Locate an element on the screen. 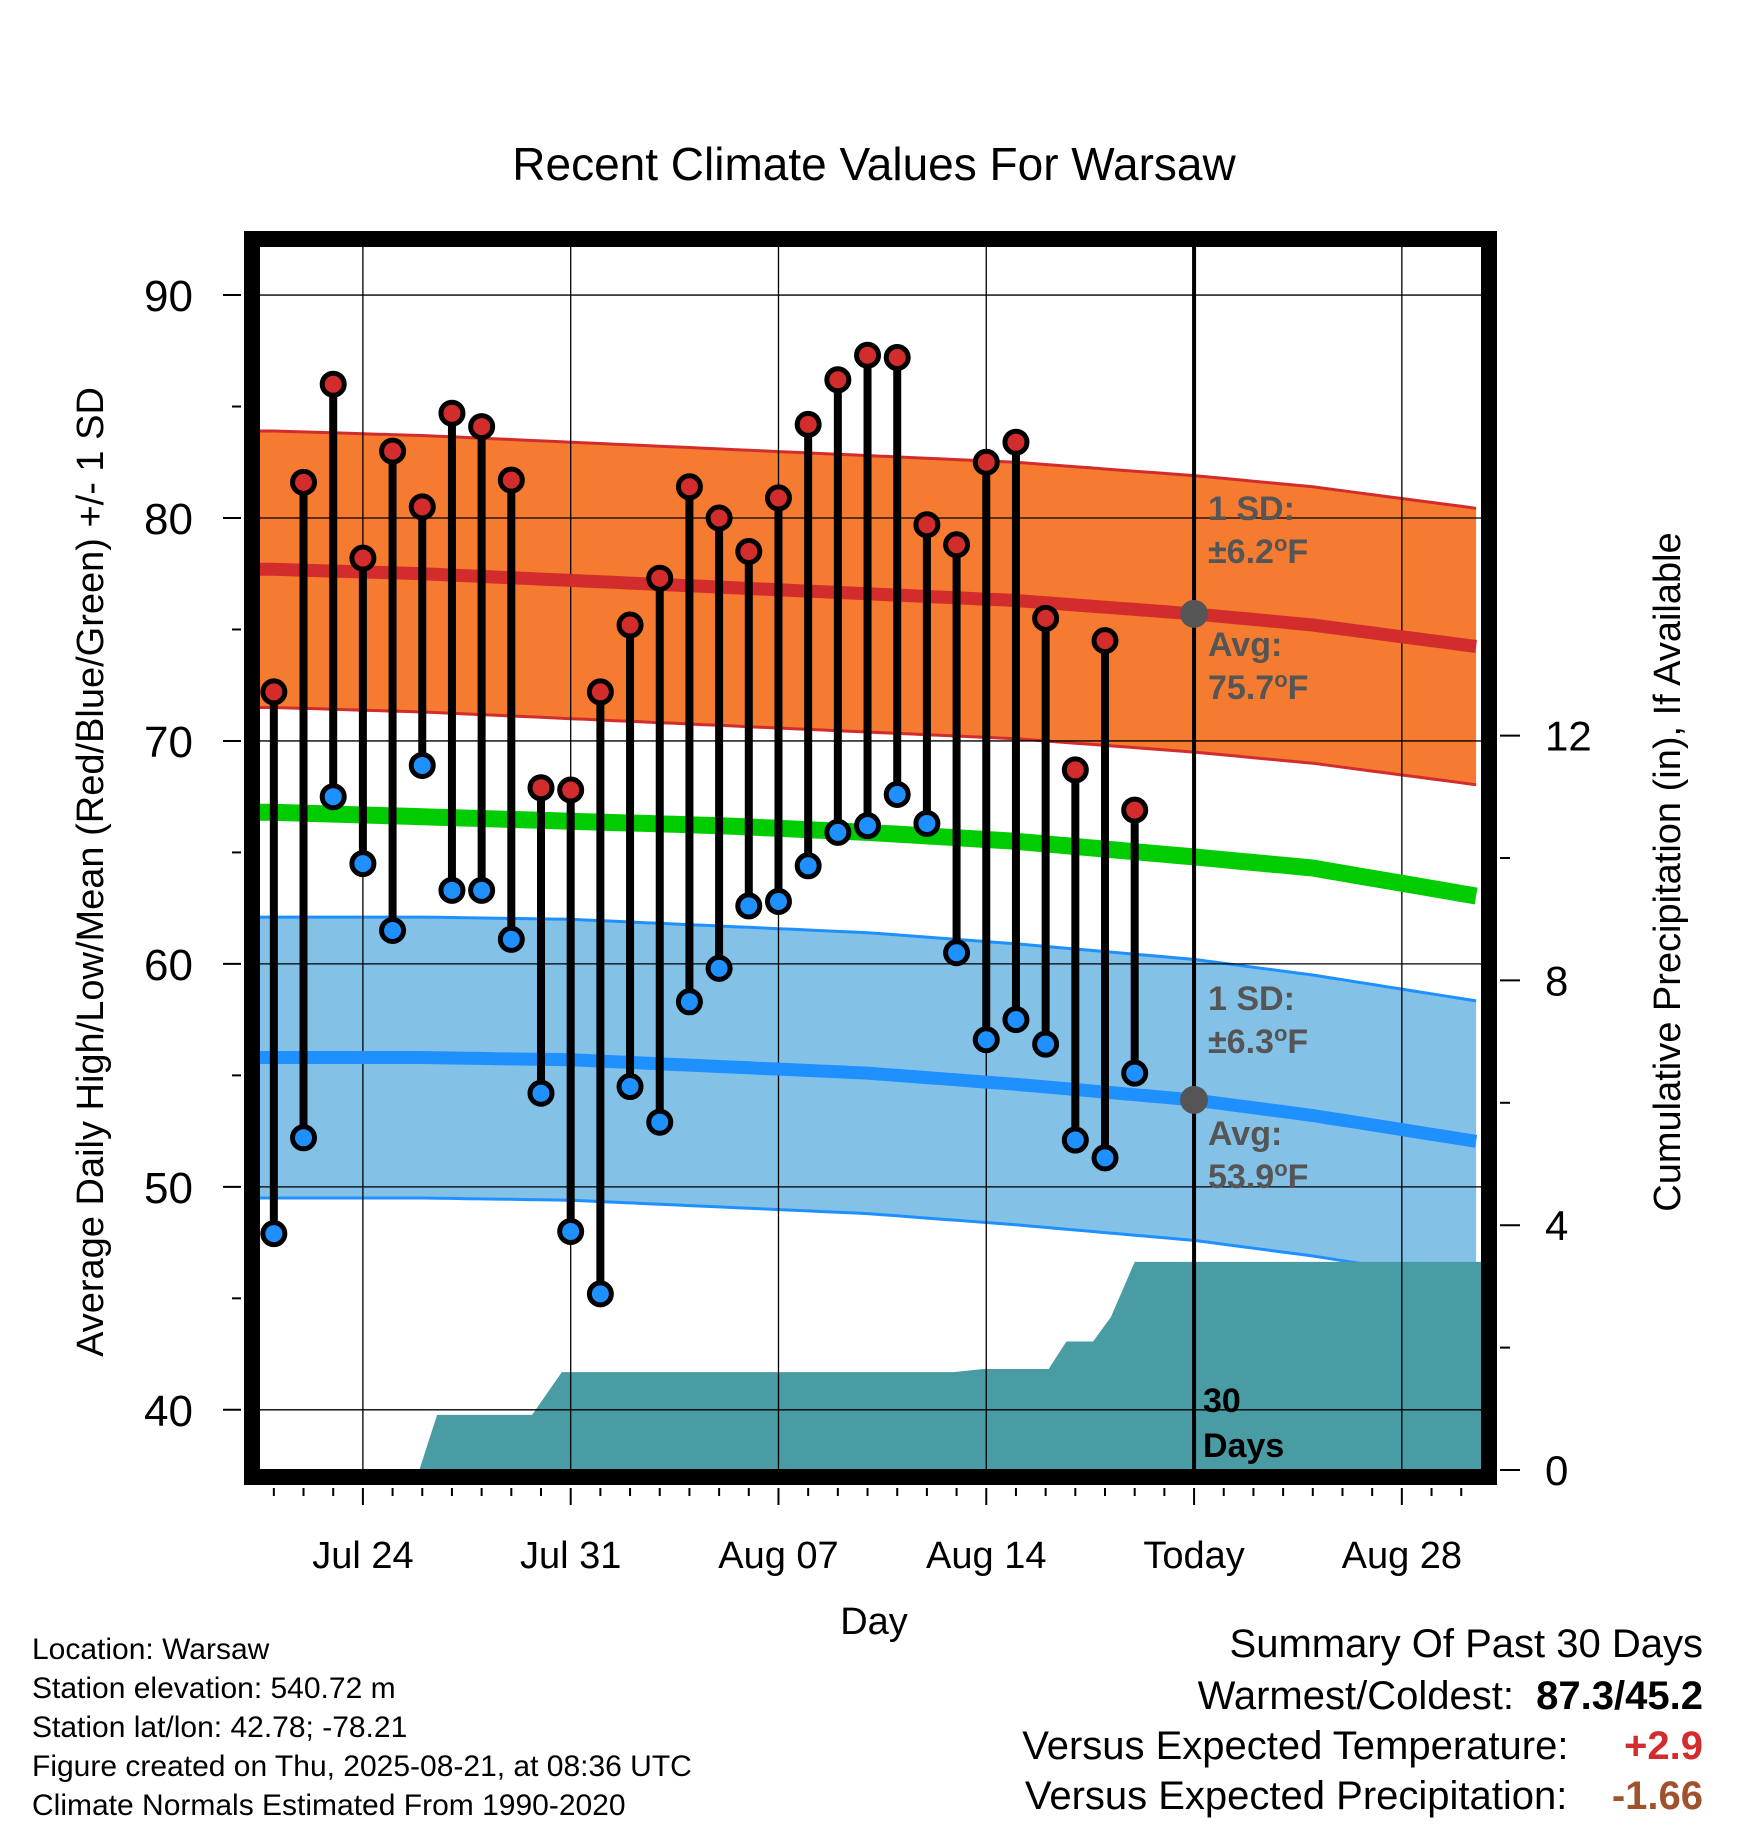  summary-title: Summary Of Past 30 Days is located at coordinates (1466, 1644).